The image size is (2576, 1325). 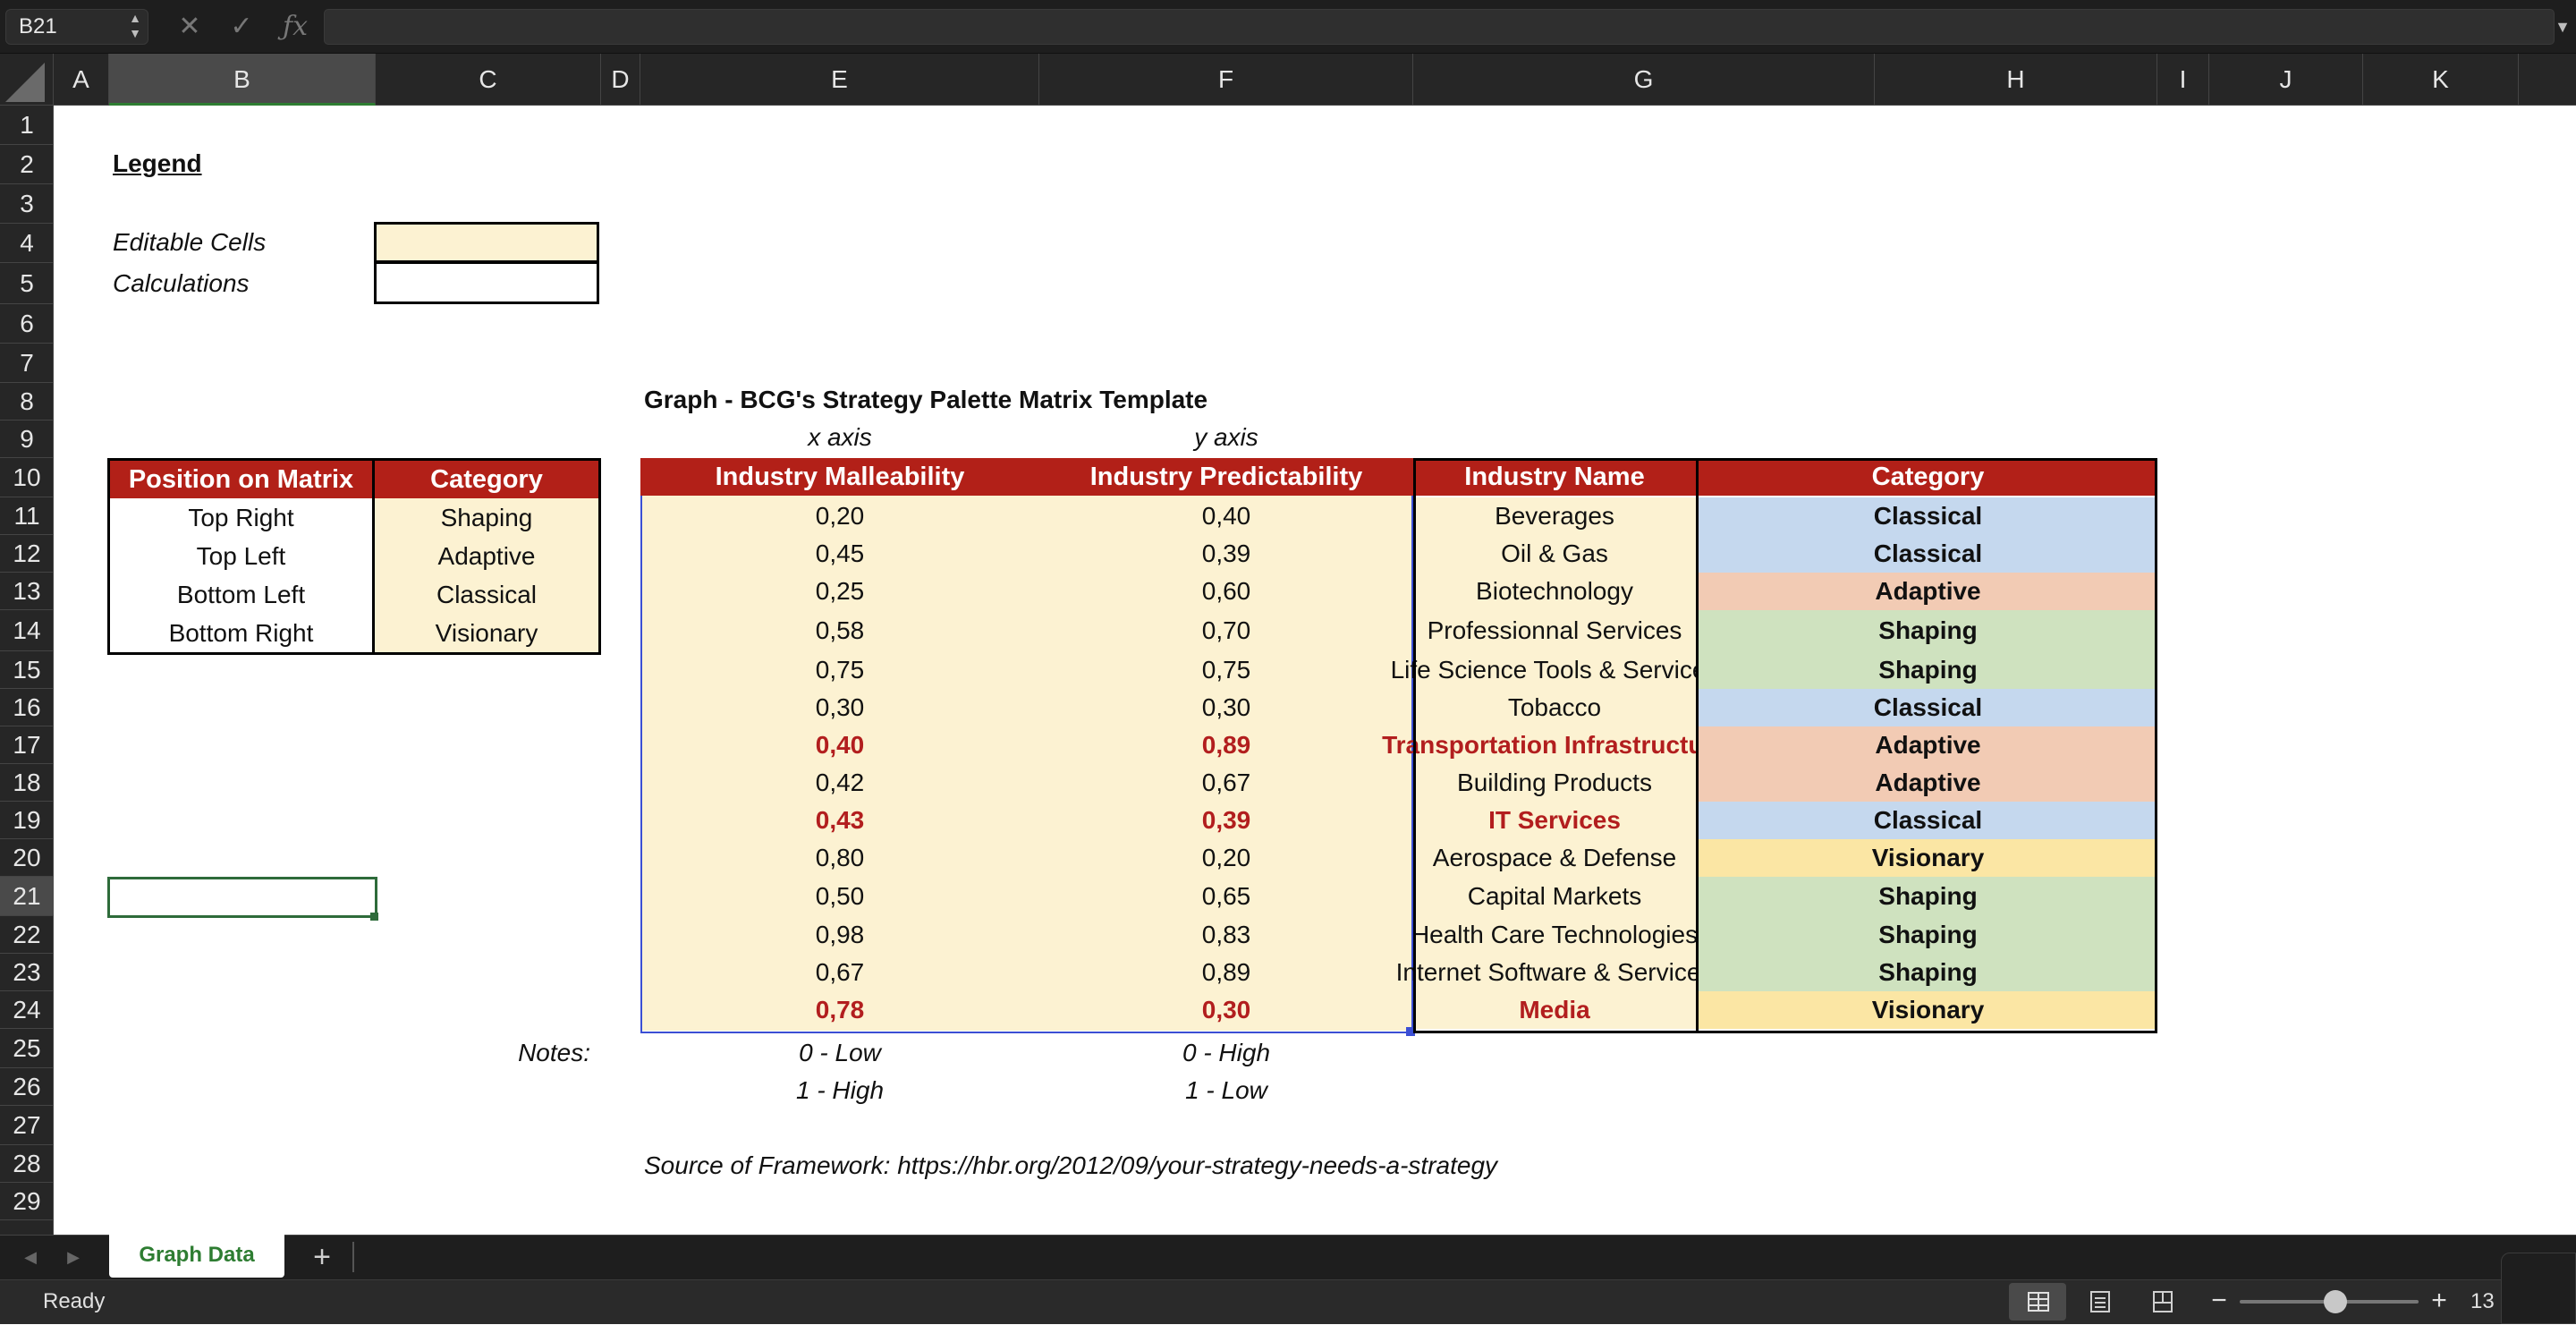 What do you see at coordinates (30, 1257) in the screenshot?
I see `previous-sheet-icon: ◀` at bounding box center [30, 1257].